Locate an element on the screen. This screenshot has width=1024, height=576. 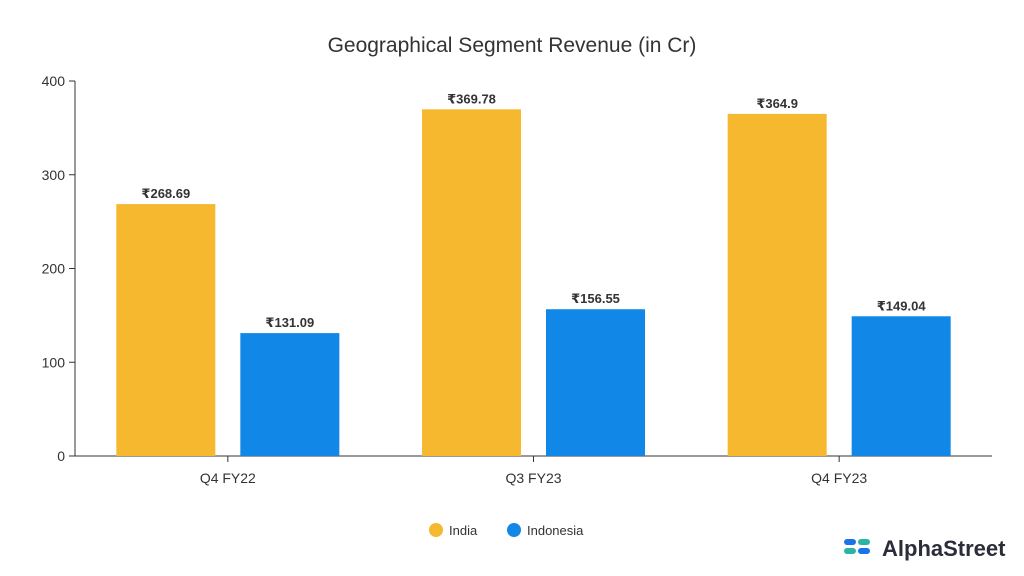
data-label: ₹369.78 is located at coordinates (471, 98).